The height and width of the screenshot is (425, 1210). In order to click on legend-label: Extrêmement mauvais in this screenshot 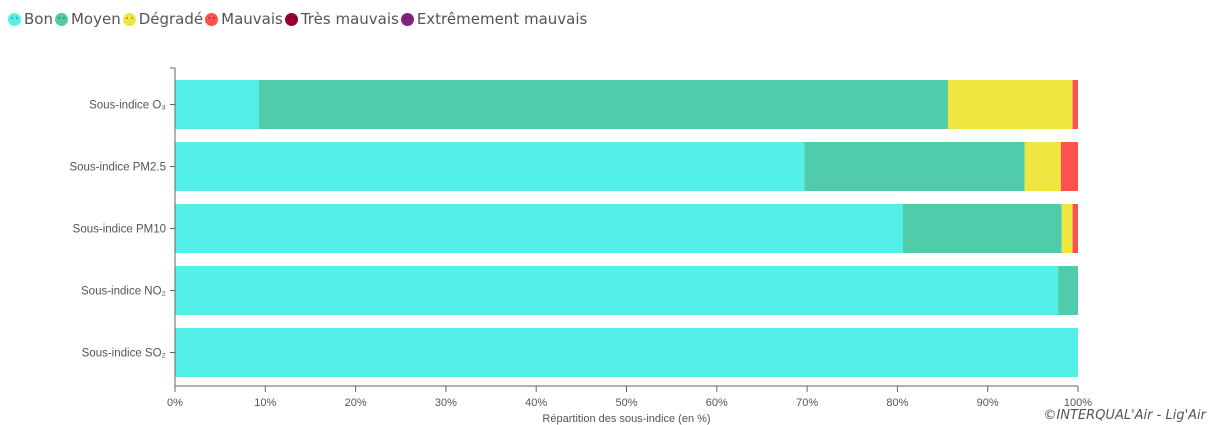, I will do `click(502, 19)`.